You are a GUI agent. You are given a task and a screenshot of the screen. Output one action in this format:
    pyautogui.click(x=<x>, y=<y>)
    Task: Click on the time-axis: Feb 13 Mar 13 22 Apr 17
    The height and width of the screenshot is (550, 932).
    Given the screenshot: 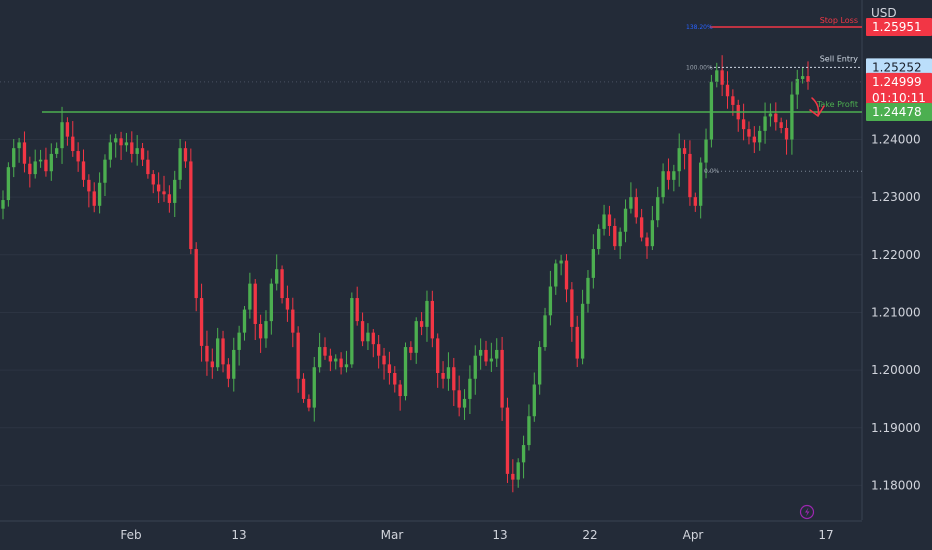 What is the action you would take?
    pyautogui.click(x=476, y=535)
    